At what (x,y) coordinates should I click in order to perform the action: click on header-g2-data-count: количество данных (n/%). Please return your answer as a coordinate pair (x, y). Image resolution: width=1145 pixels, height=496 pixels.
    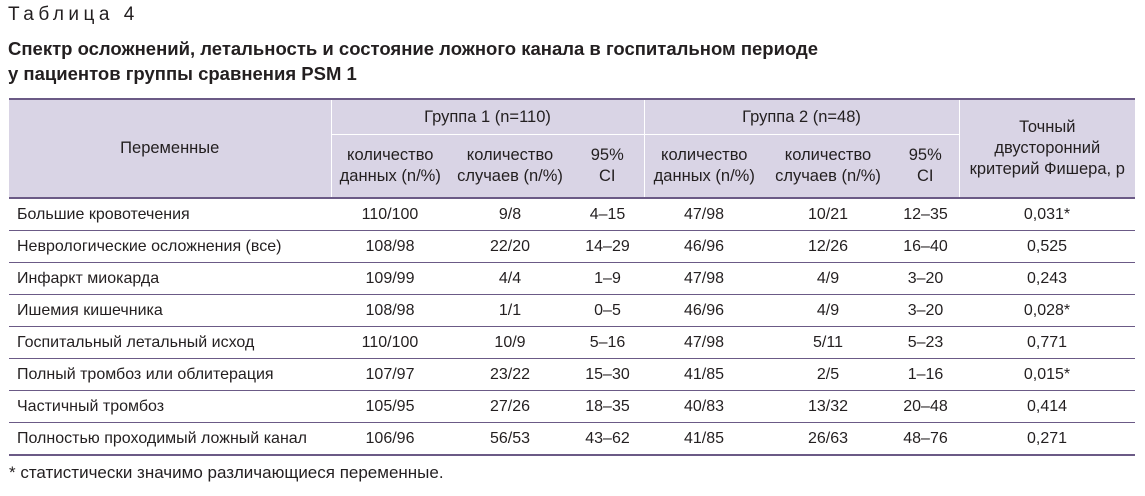
    Looking at the image, I should click on (703, 166).